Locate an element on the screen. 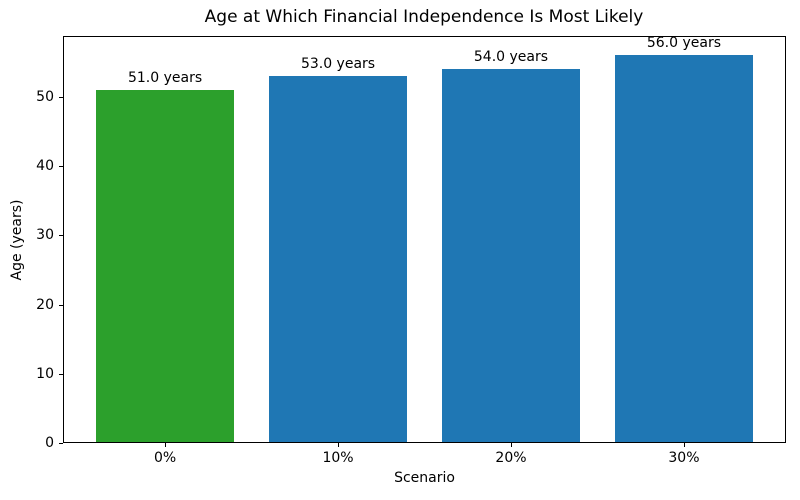 The width and height of the screenshot is (800, 500). y-tick-label: 30 is located at coordinates (45, 235).